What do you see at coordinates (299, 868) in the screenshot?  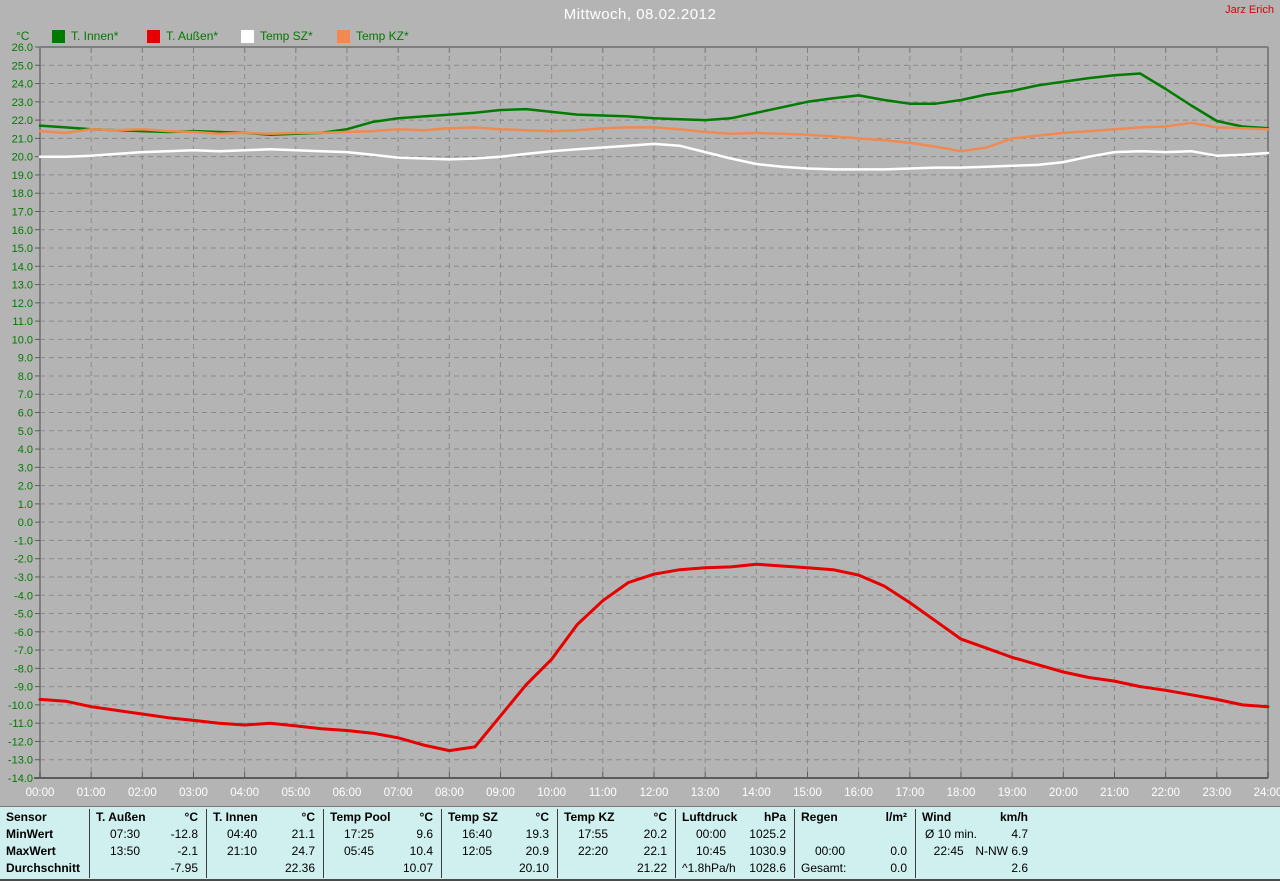 I see `durchschnitt-value: 22.36` at bounding box center [299, 868].